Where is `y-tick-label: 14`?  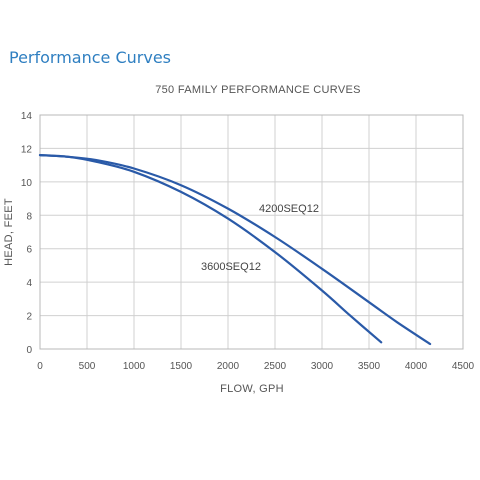
y-tick-label: 14 is located at coordinates (27, 116).